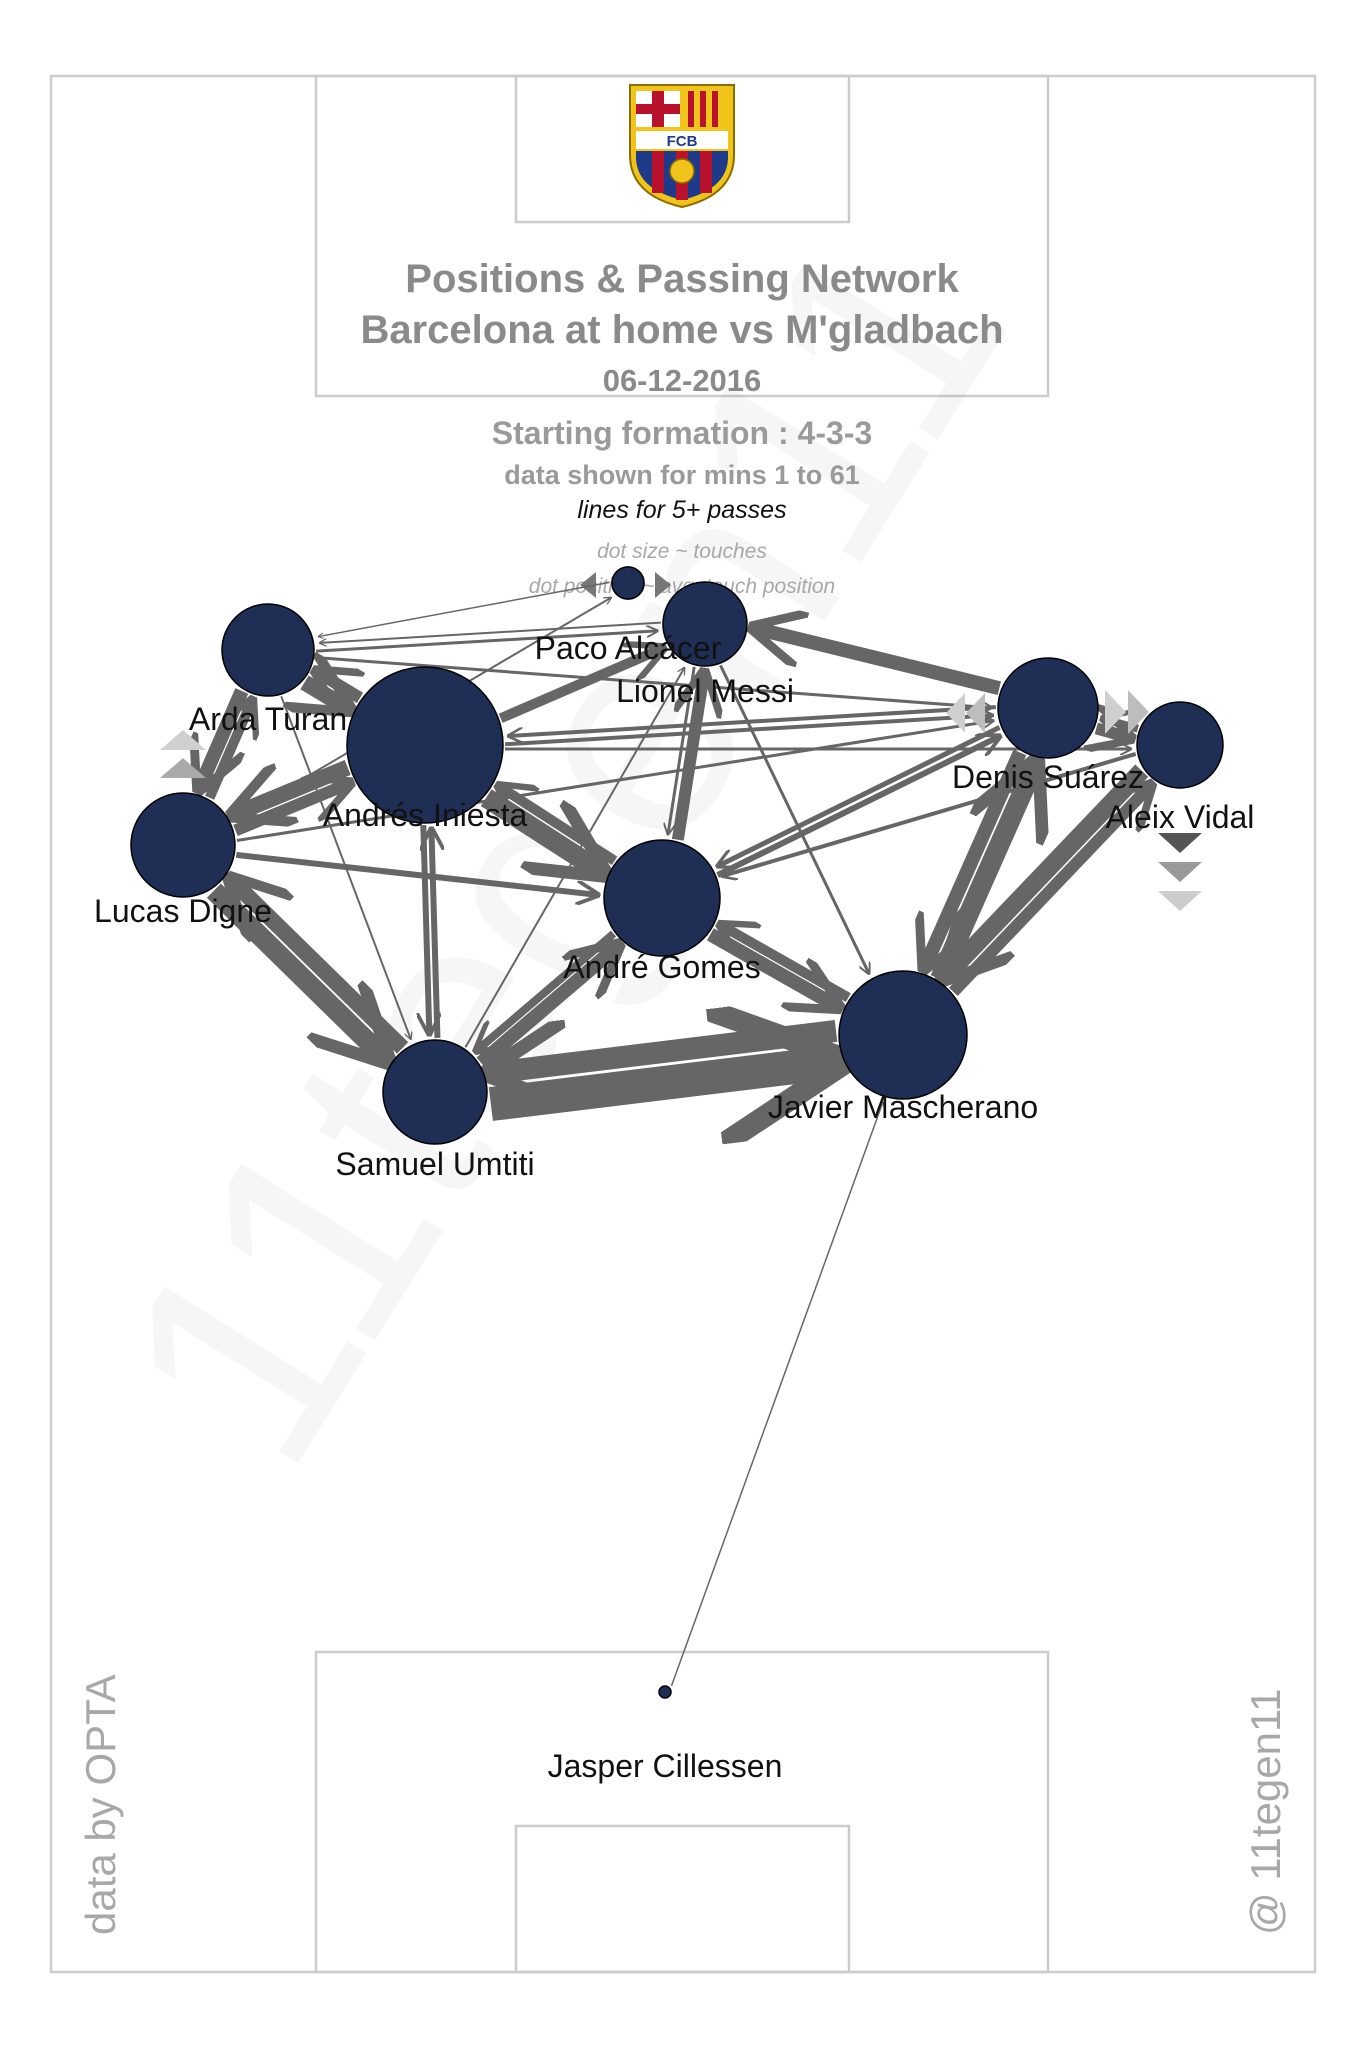 The height and width of the screenshot is (2048, 1365). What do you see at coordinates (682, 380) in the screenshot?
I see `match-date: 06-12-2016` at bounding box center [682, 380].